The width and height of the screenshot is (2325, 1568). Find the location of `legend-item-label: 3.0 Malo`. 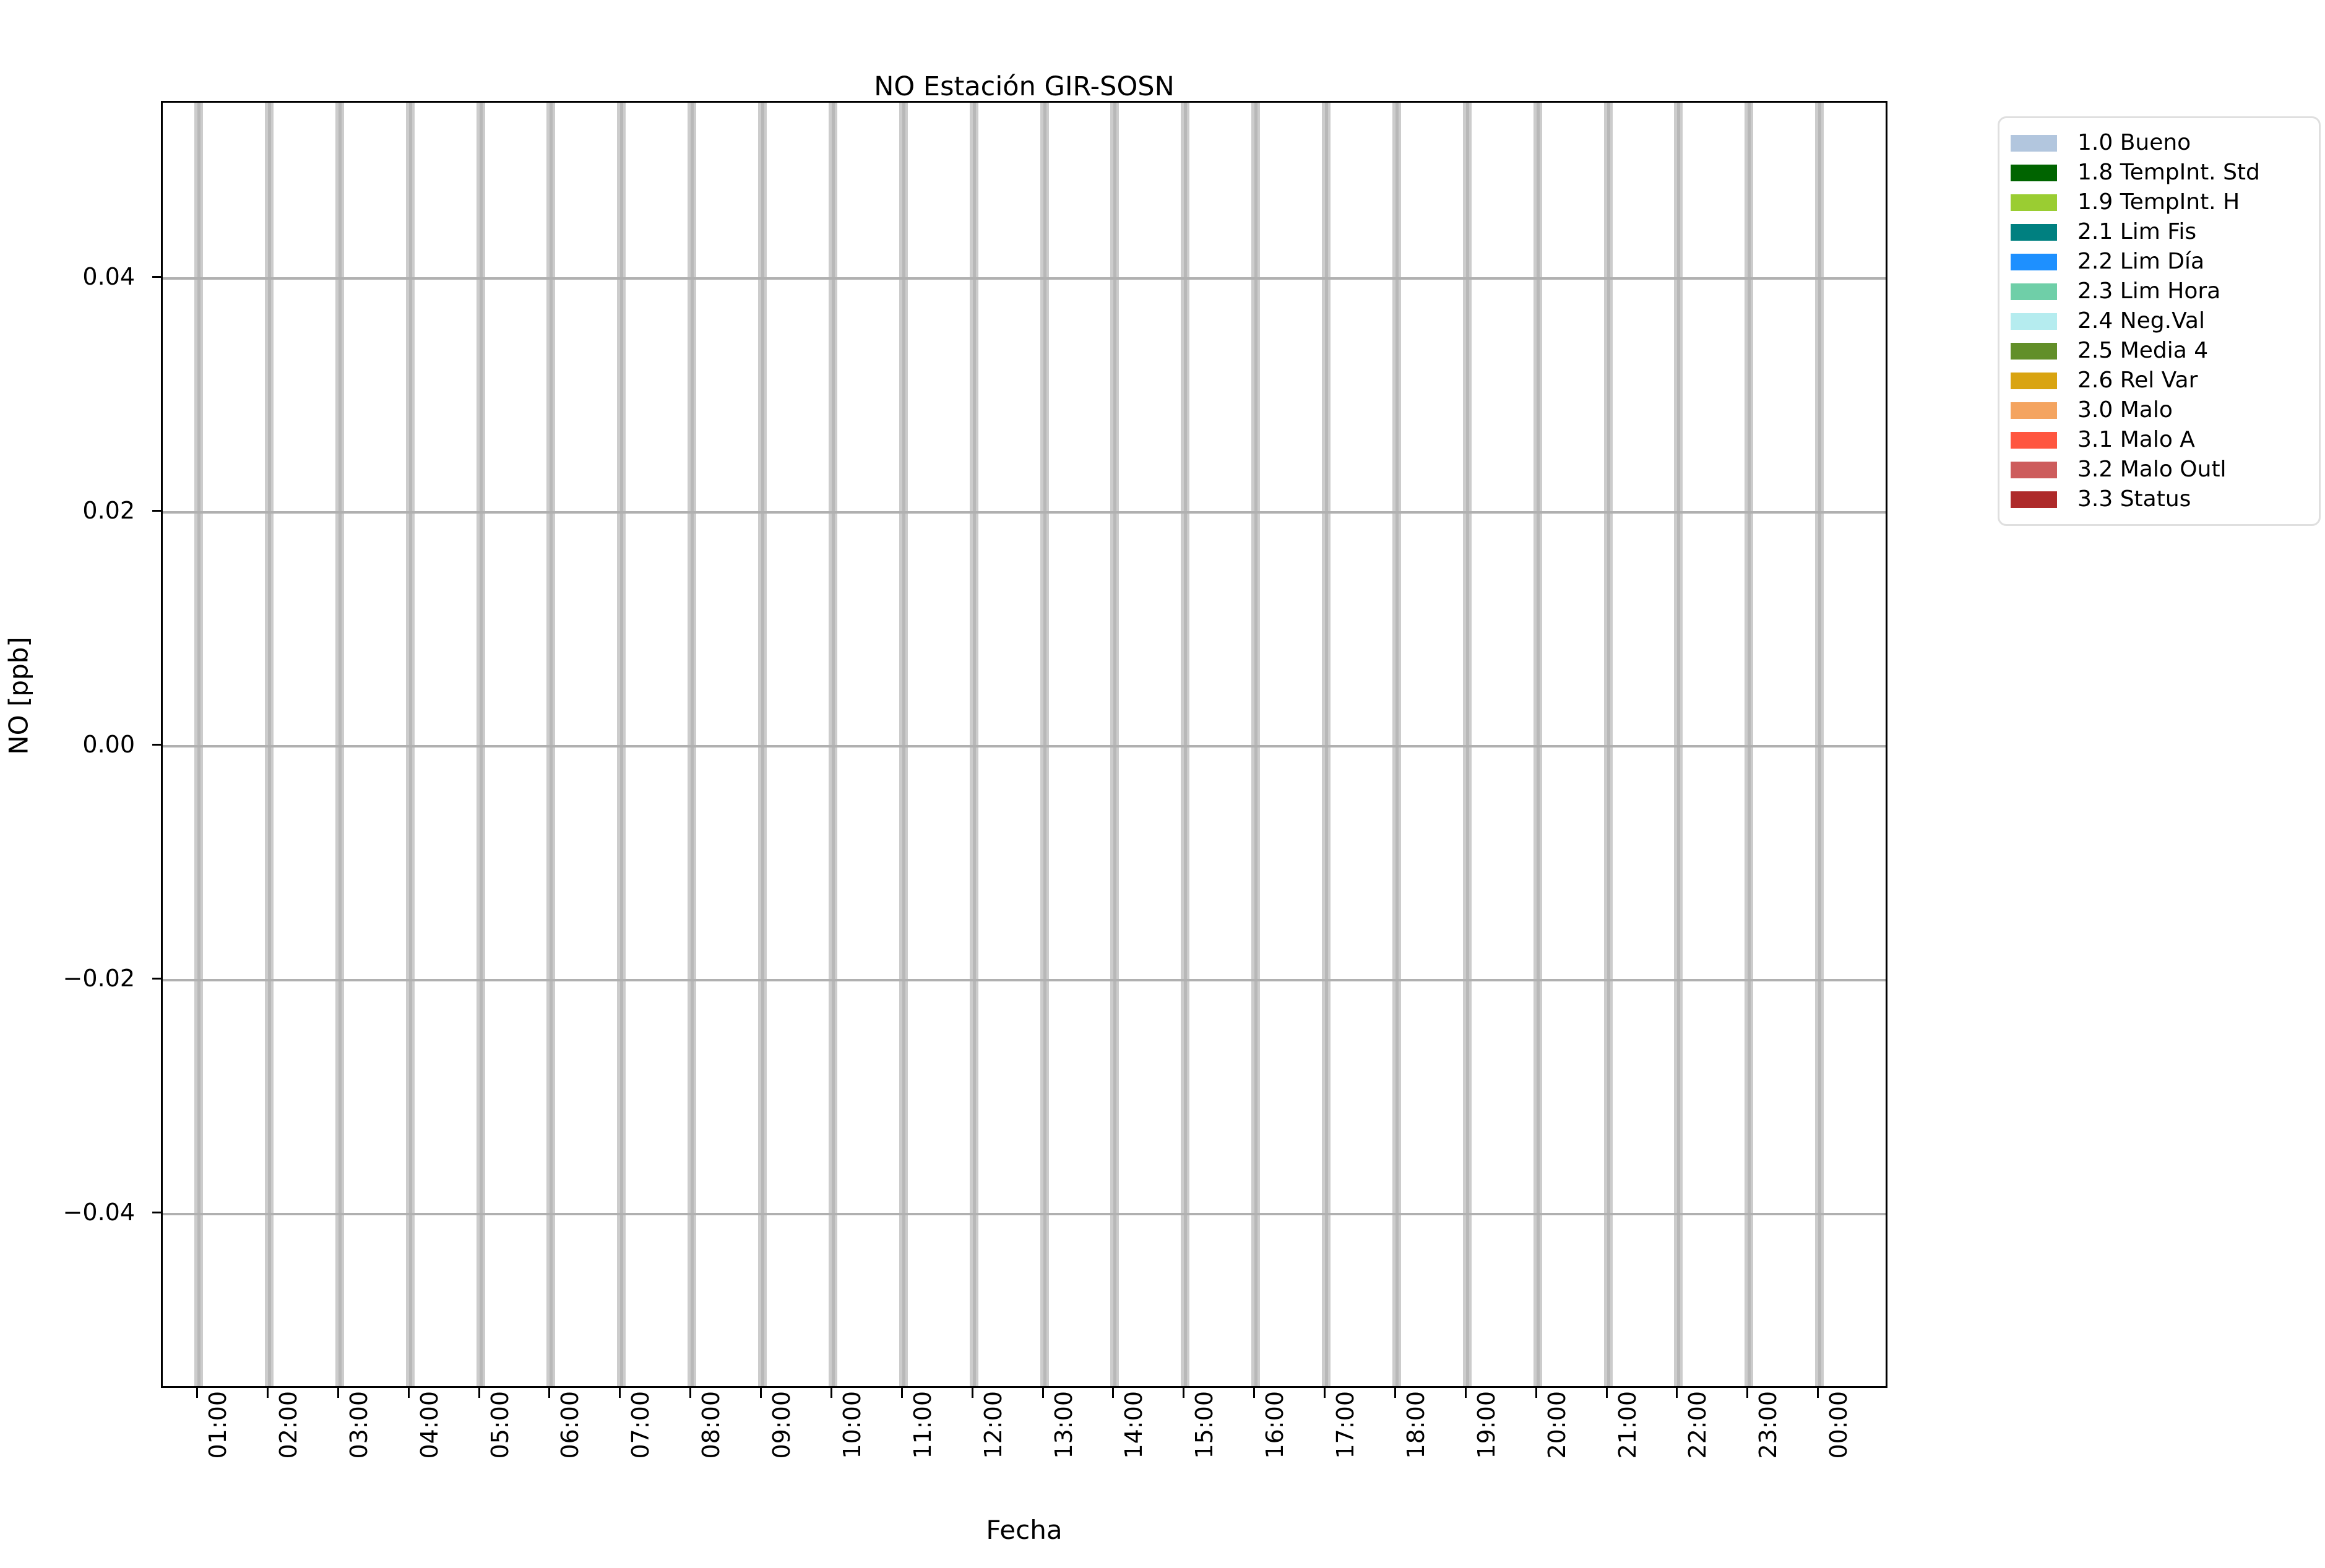

legend-item-label: 3.0 Malo is located at coordinates (2125, 410).